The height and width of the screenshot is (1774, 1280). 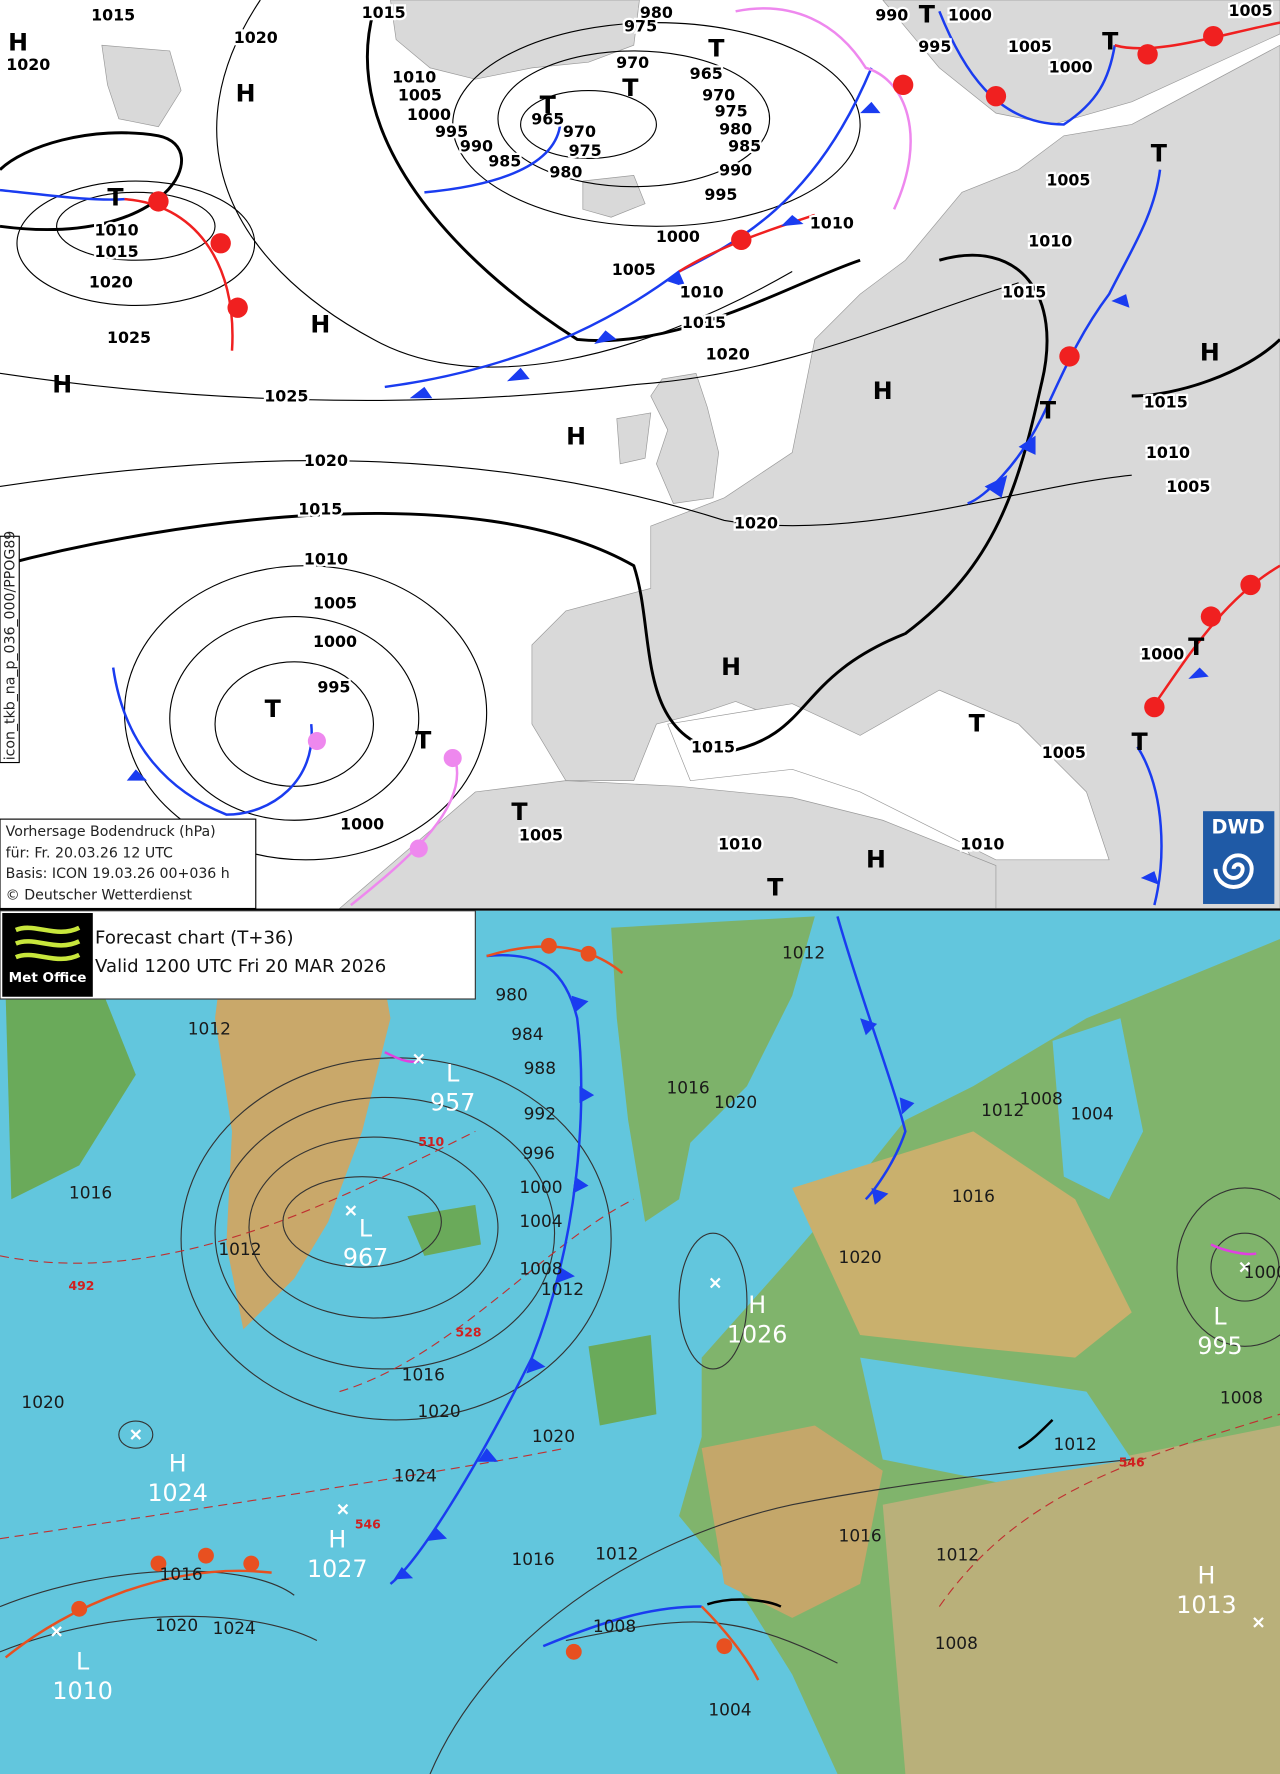 I want to click on mo-logo-text: Met Office, so click(x=48, y=978).